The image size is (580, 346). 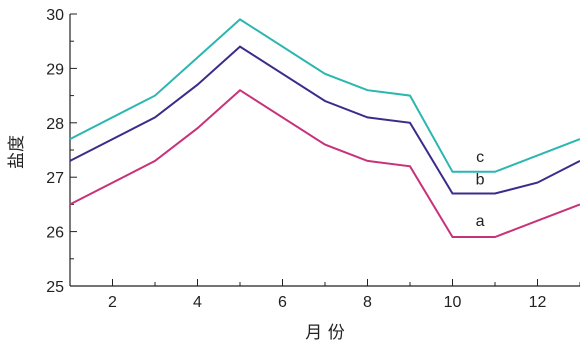 What do you see at coordinates (282, 302) in the screenshot?
I see `x-tick-label: 6` at bounding box center [282, 302].